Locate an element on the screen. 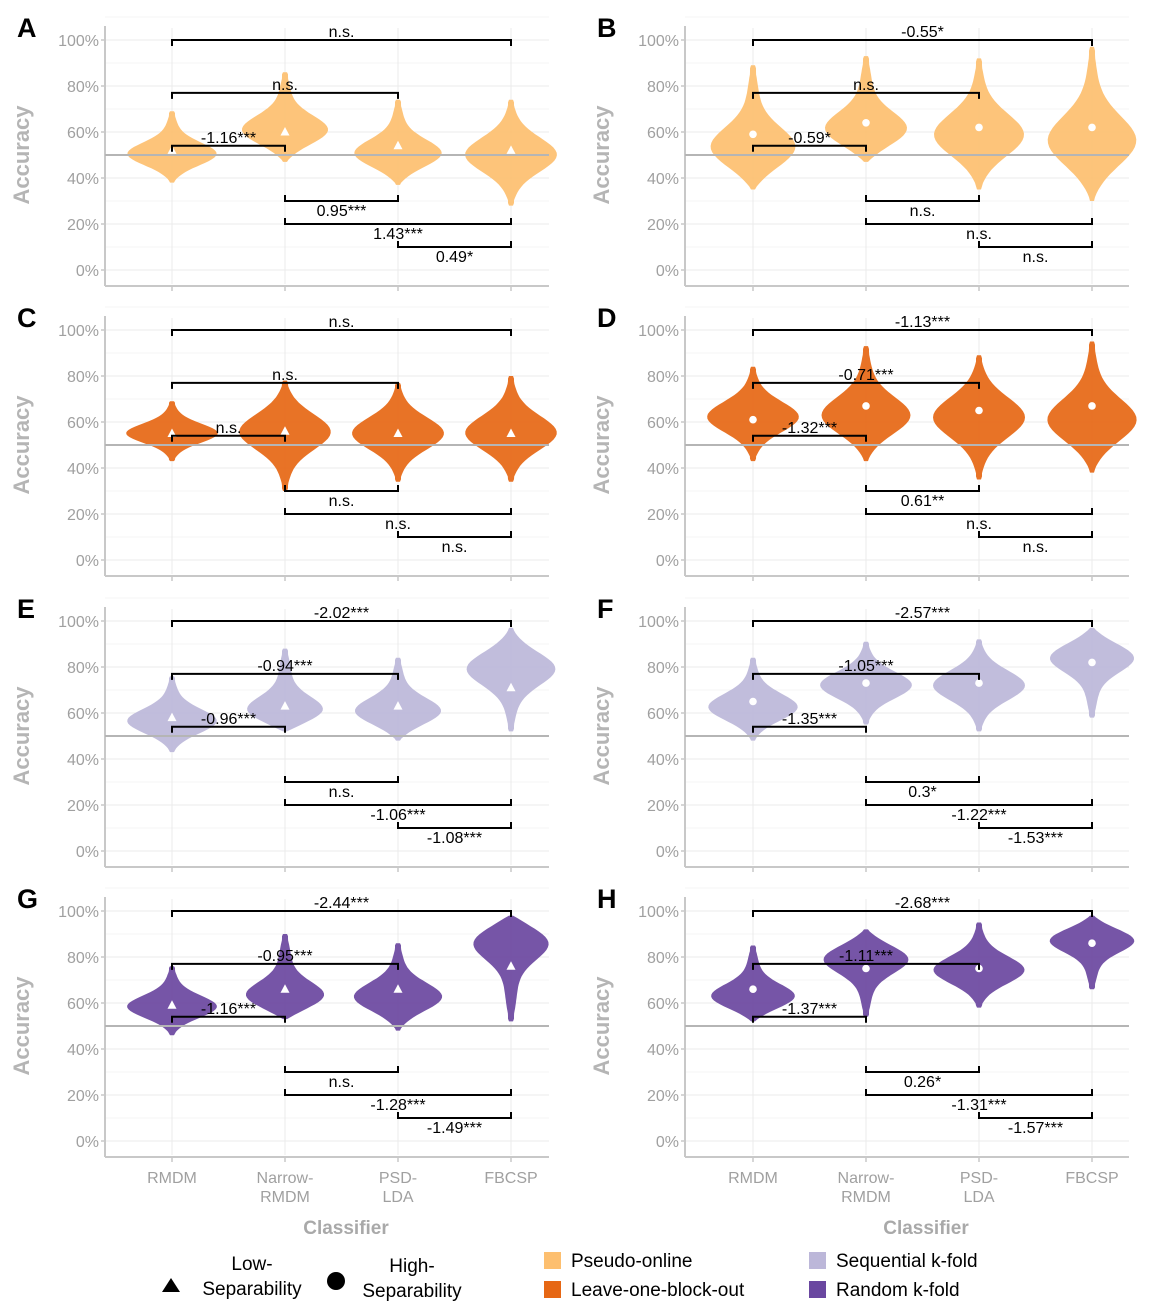 This screenshot has width=1169, height=1305. significance-label: -2.02*** is located at coordinates (341, 613).